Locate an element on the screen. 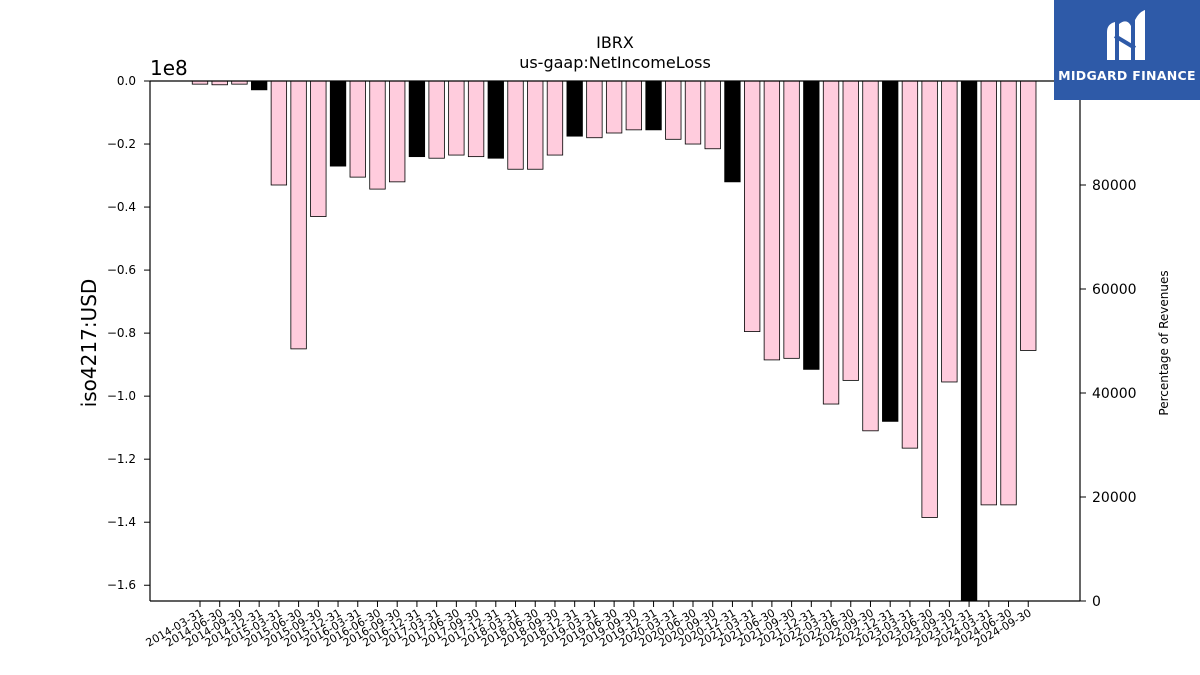 The height and width of the screenshot is (675, 1200). y-tick-label: −0.6 is located at coordinates (121, 270).